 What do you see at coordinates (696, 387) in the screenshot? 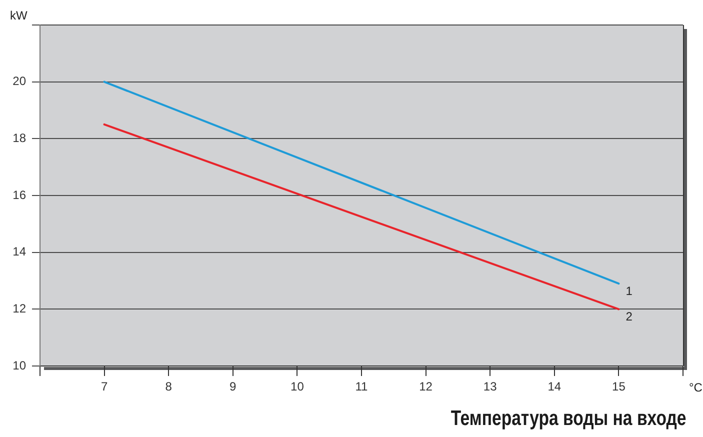
I see `text: °C` at bounding box center [696, 387].